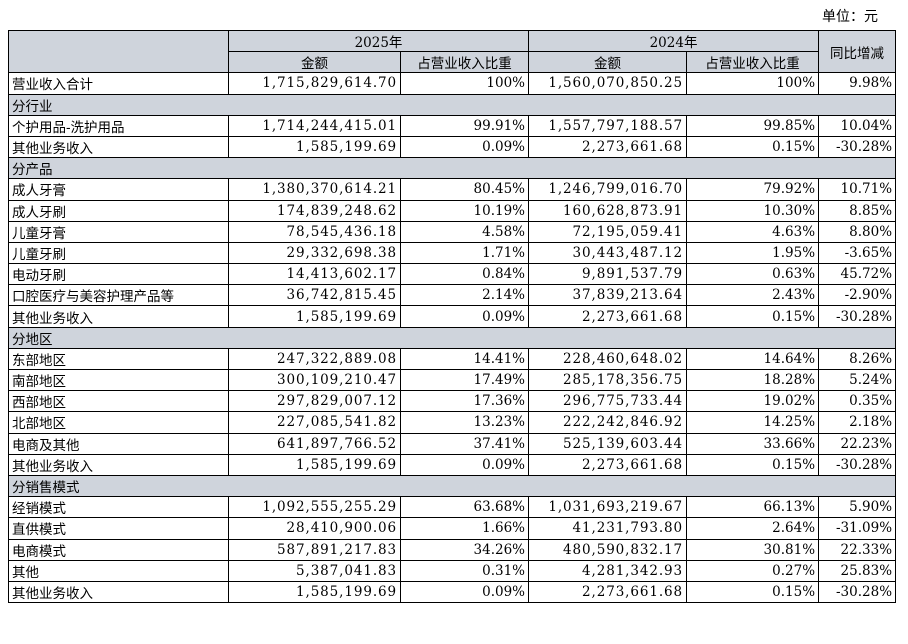  I want to click on share-2025-cell: 4.58%, so click(464, 231).